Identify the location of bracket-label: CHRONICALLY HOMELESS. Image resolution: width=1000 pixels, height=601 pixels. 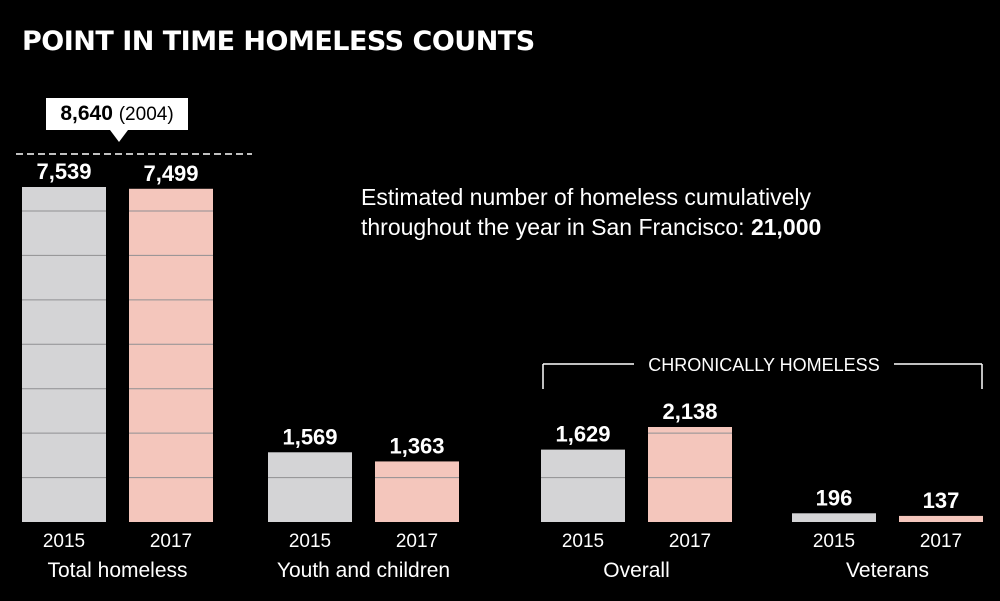
(763, 365).